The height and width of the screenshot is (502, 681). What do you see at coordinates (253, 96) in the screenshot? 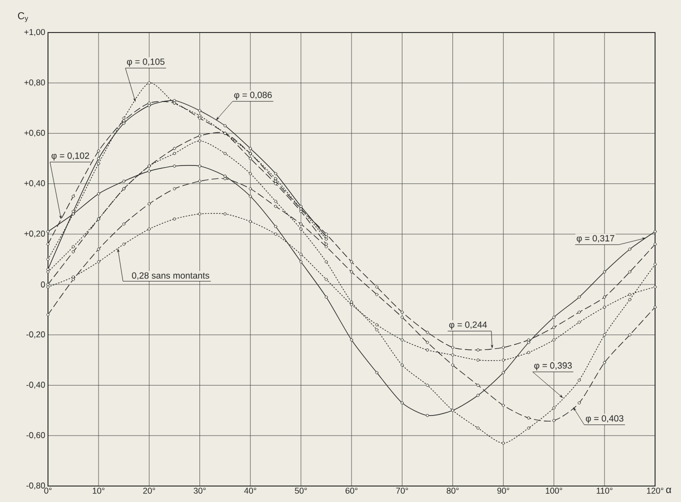
I see `text: φ = 0,086` at bounding box center [253, 96].